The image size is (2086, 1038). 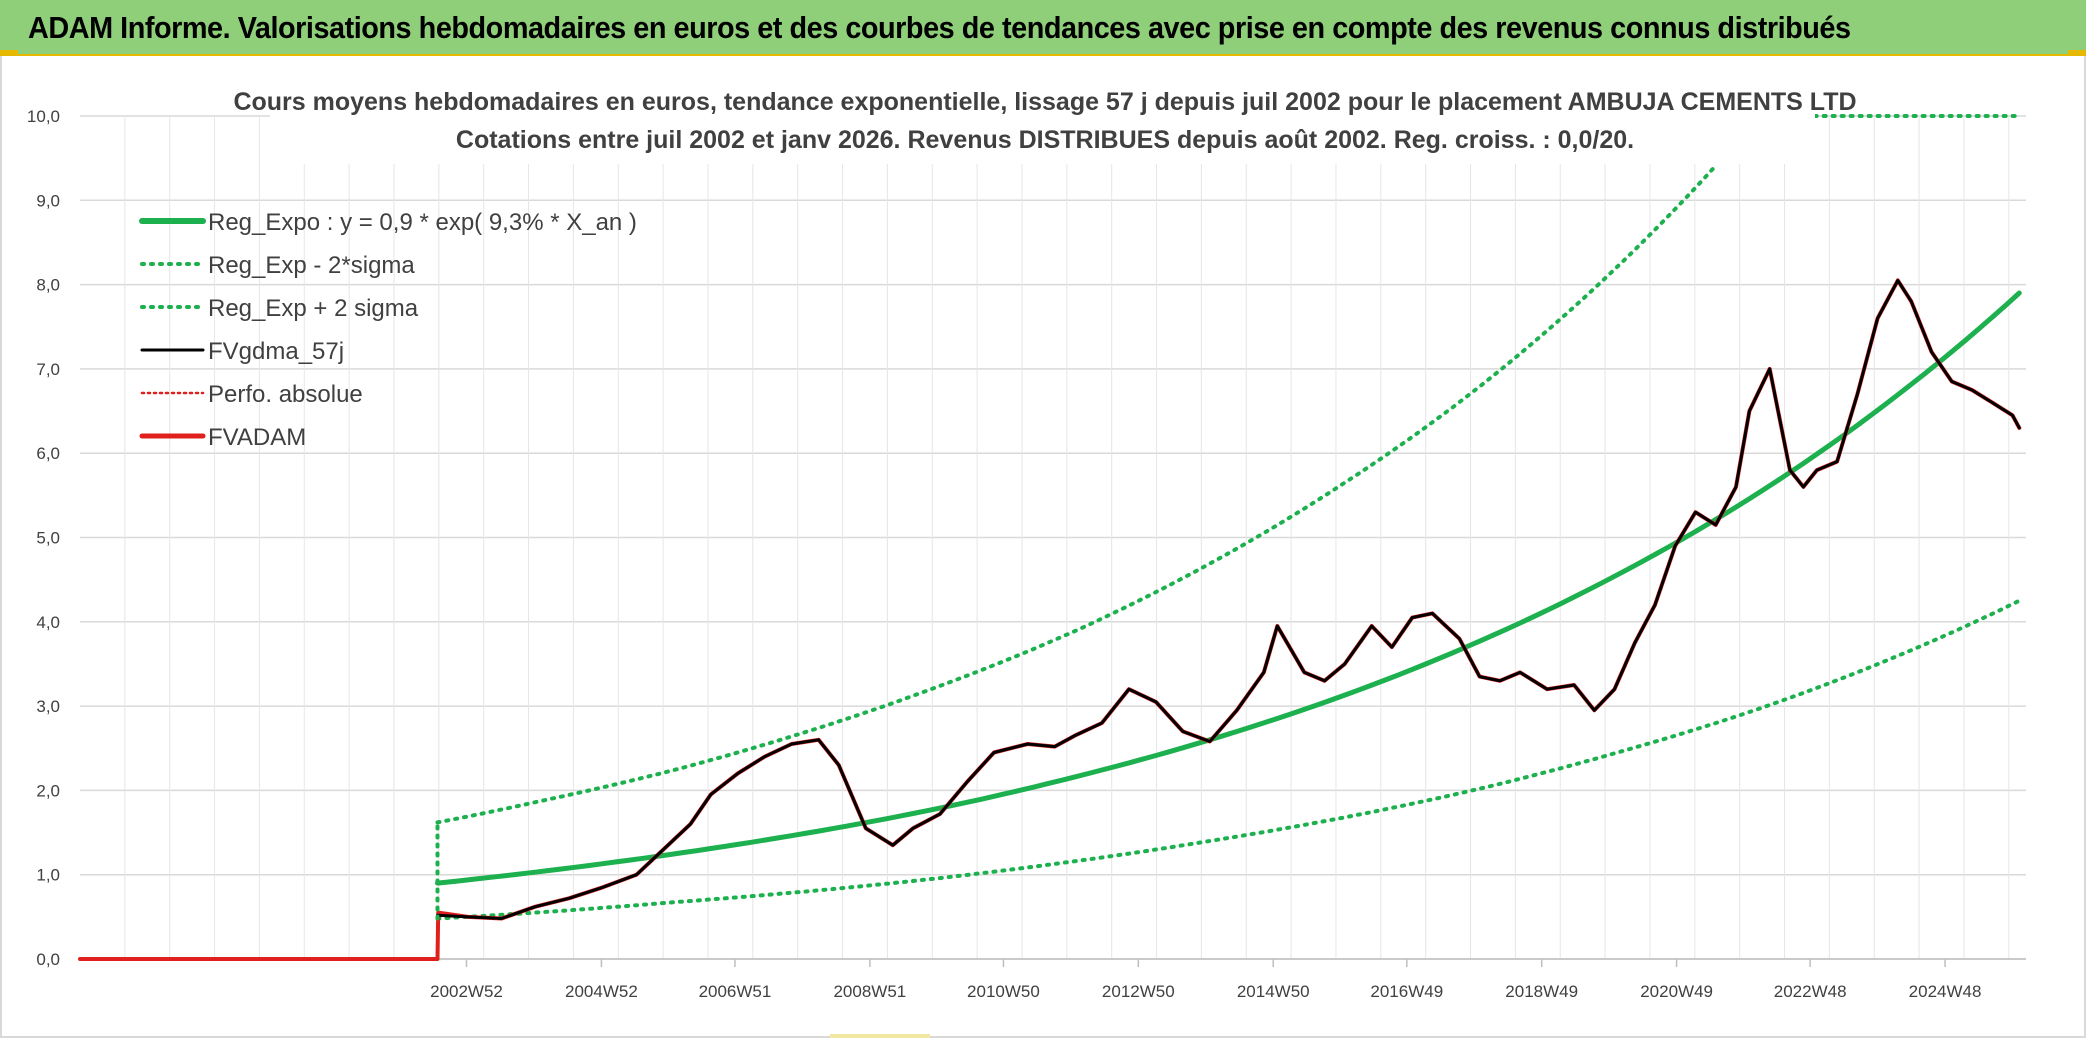 I want to click on banner-corner-left, so click(x=9, y=53).